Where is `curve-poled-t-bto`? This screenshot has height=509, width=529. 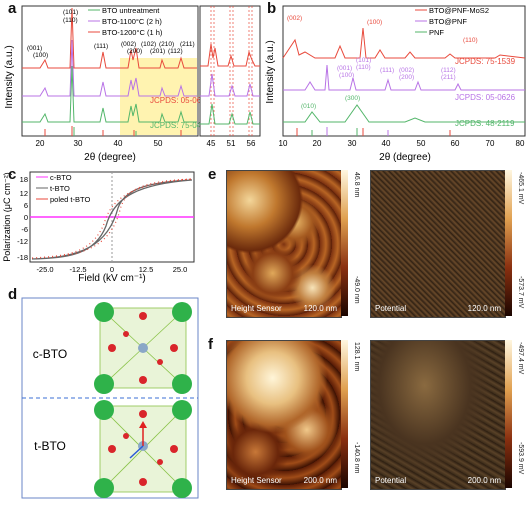
curve-poled-t-bto is located at coordinates (112, 218).